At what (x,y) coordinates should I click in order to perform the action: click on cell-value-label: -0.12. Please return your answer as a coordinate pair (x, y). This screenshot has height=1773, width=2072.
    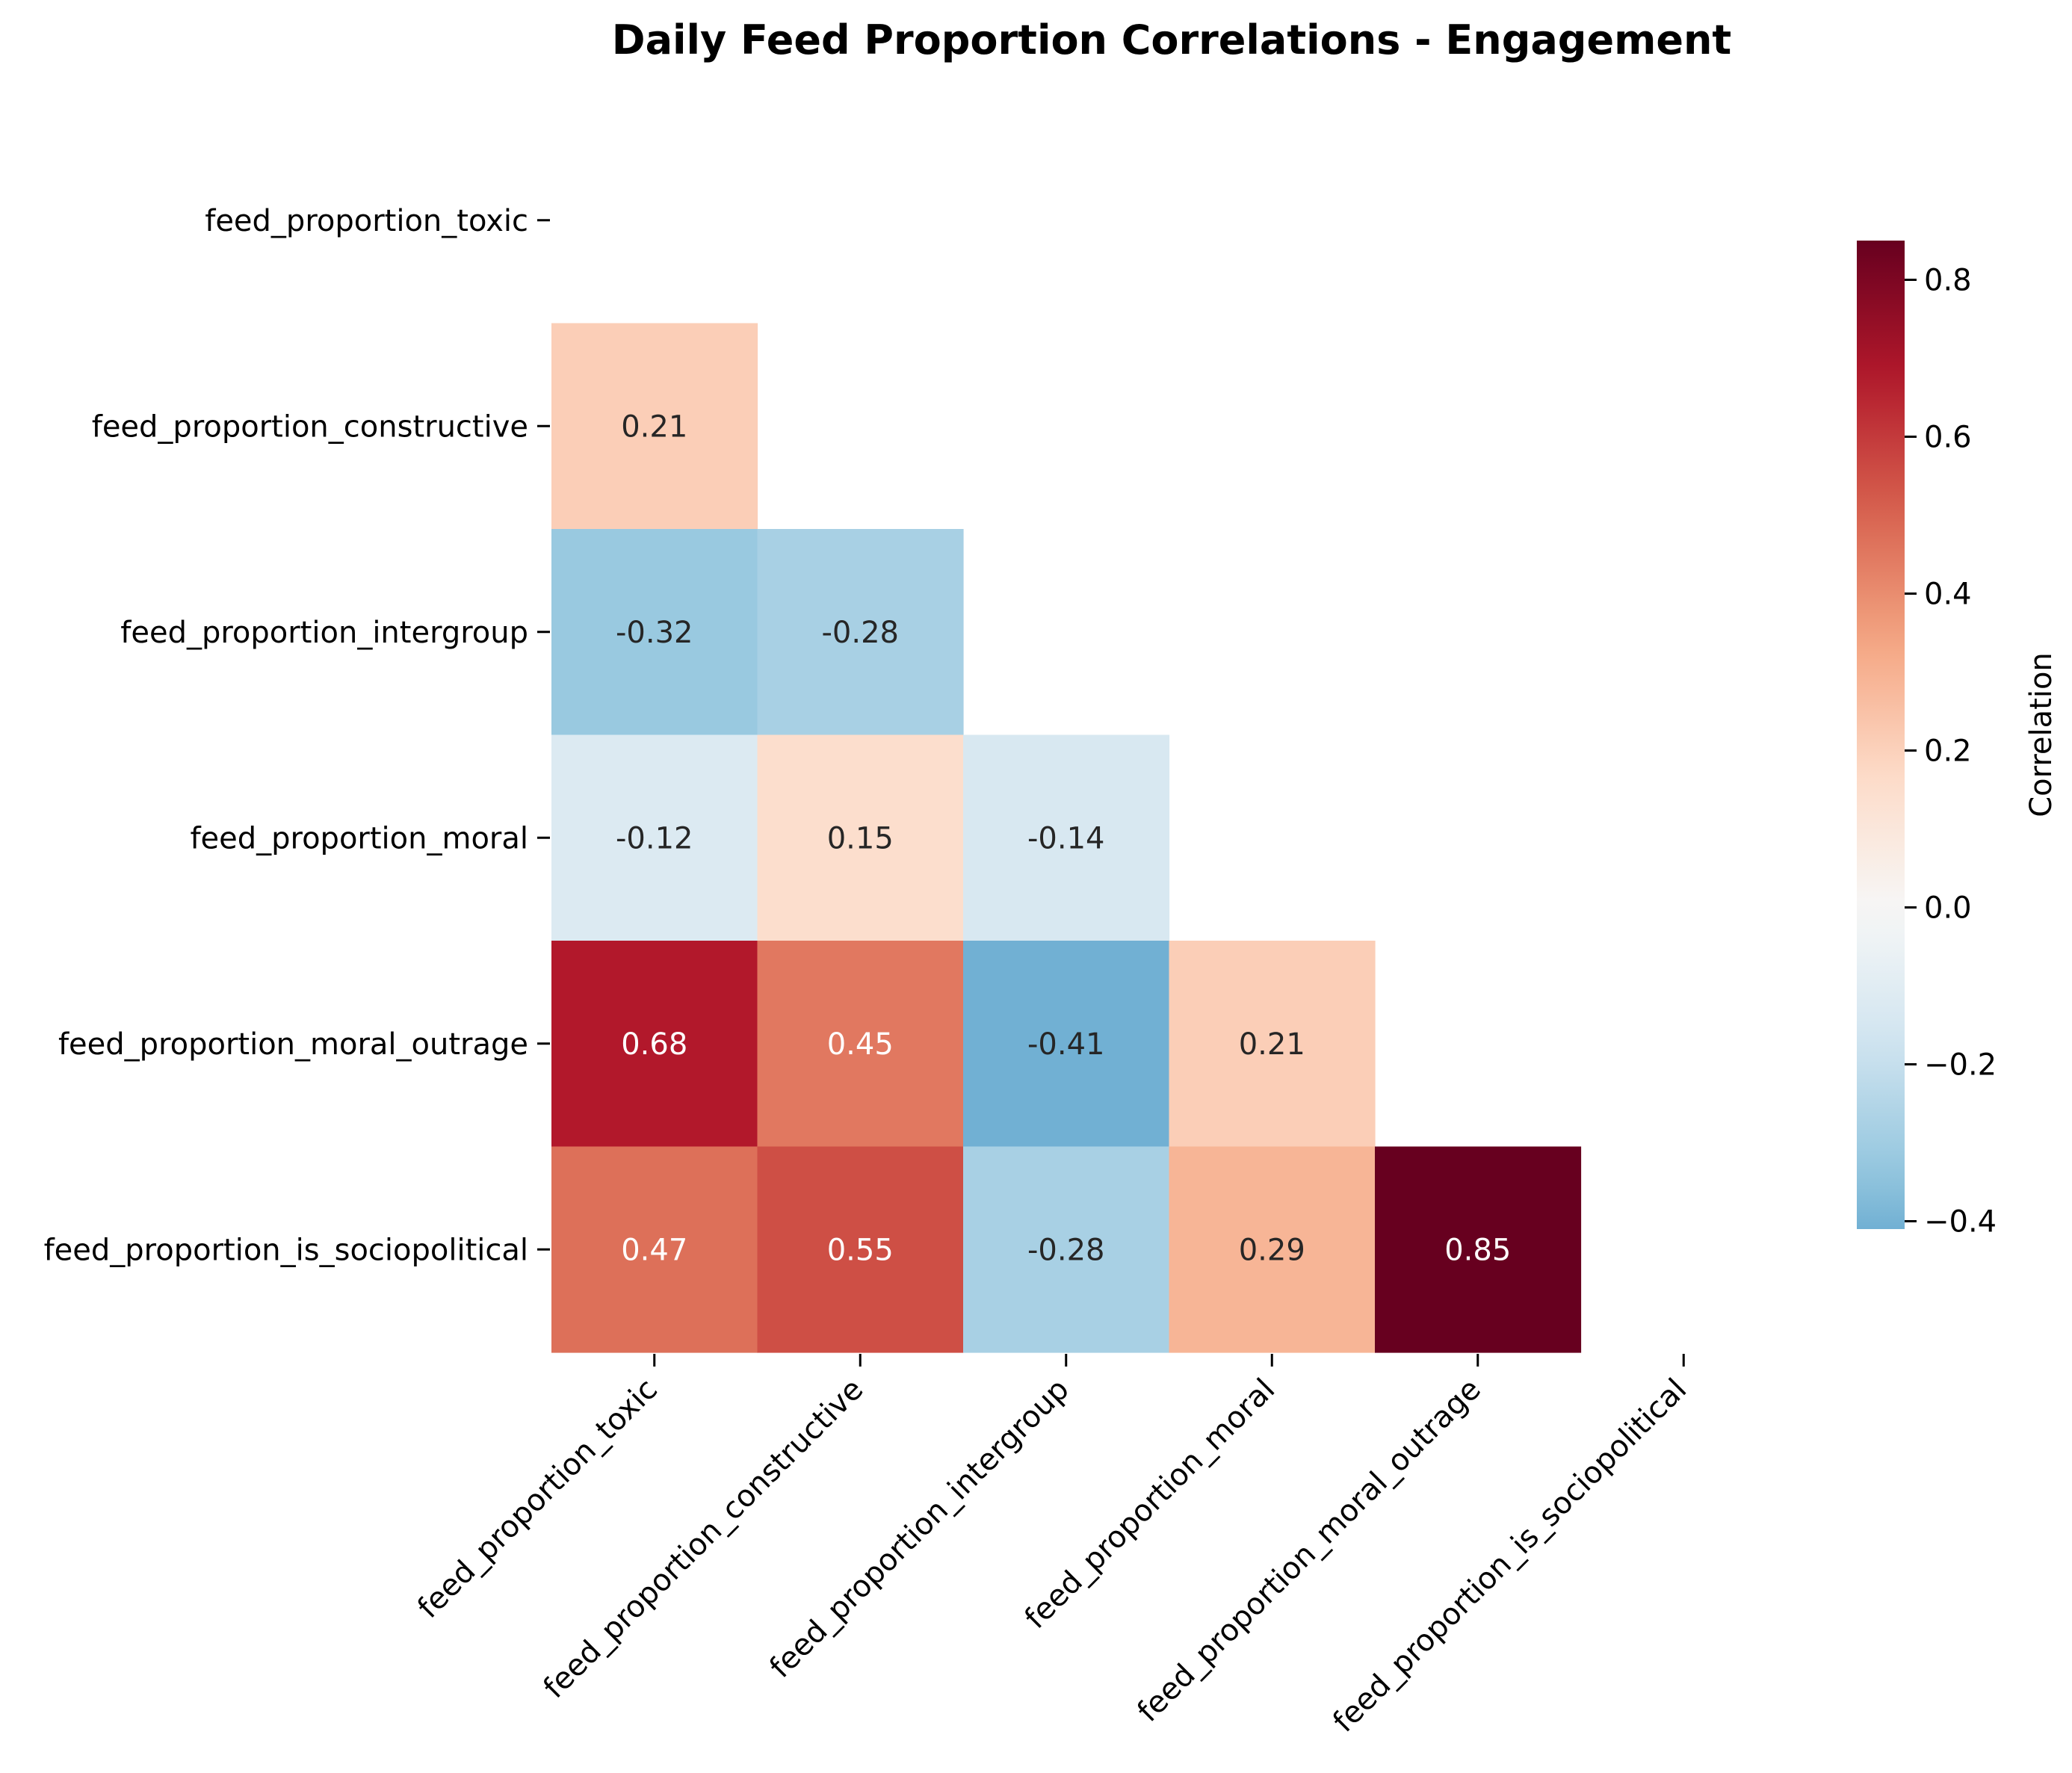
    Looking at the image, I should click on (654, 838).